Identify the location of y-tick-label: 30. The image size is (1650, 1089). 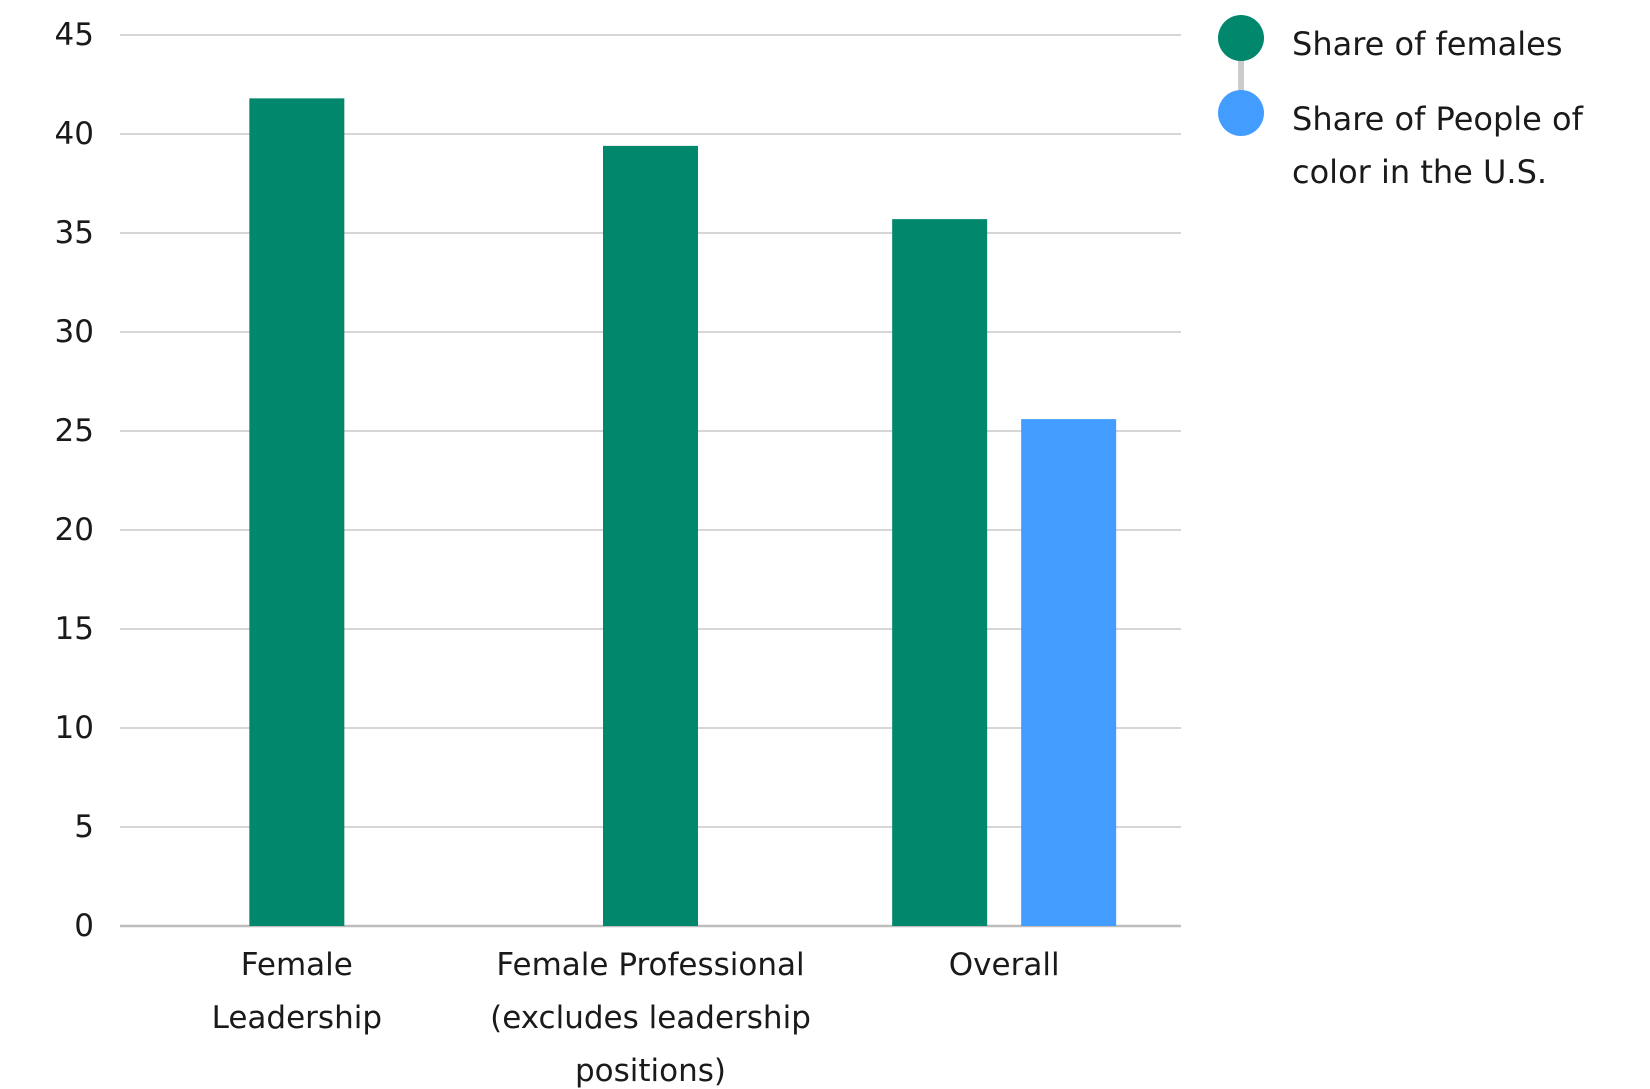
(74, 332).